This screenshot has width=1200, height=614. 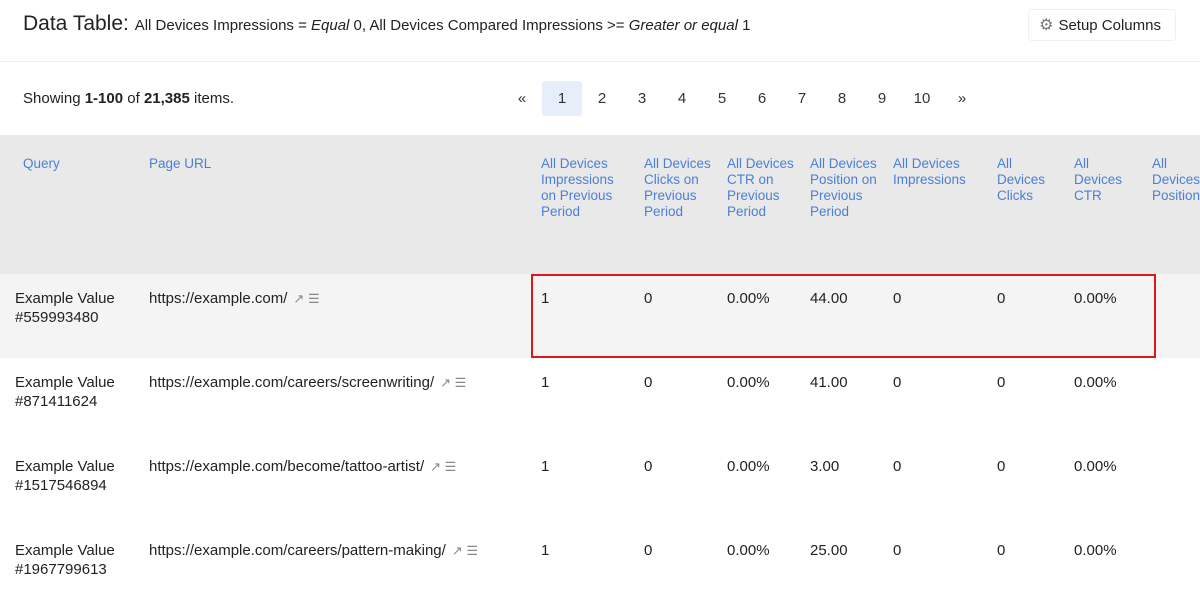 What do you see at coordinates (742, 98) in the screenshot?
I see `pagination: « 1 2 3 4 5 6 7 8 9 10 »` at bounding box center [742, 98].